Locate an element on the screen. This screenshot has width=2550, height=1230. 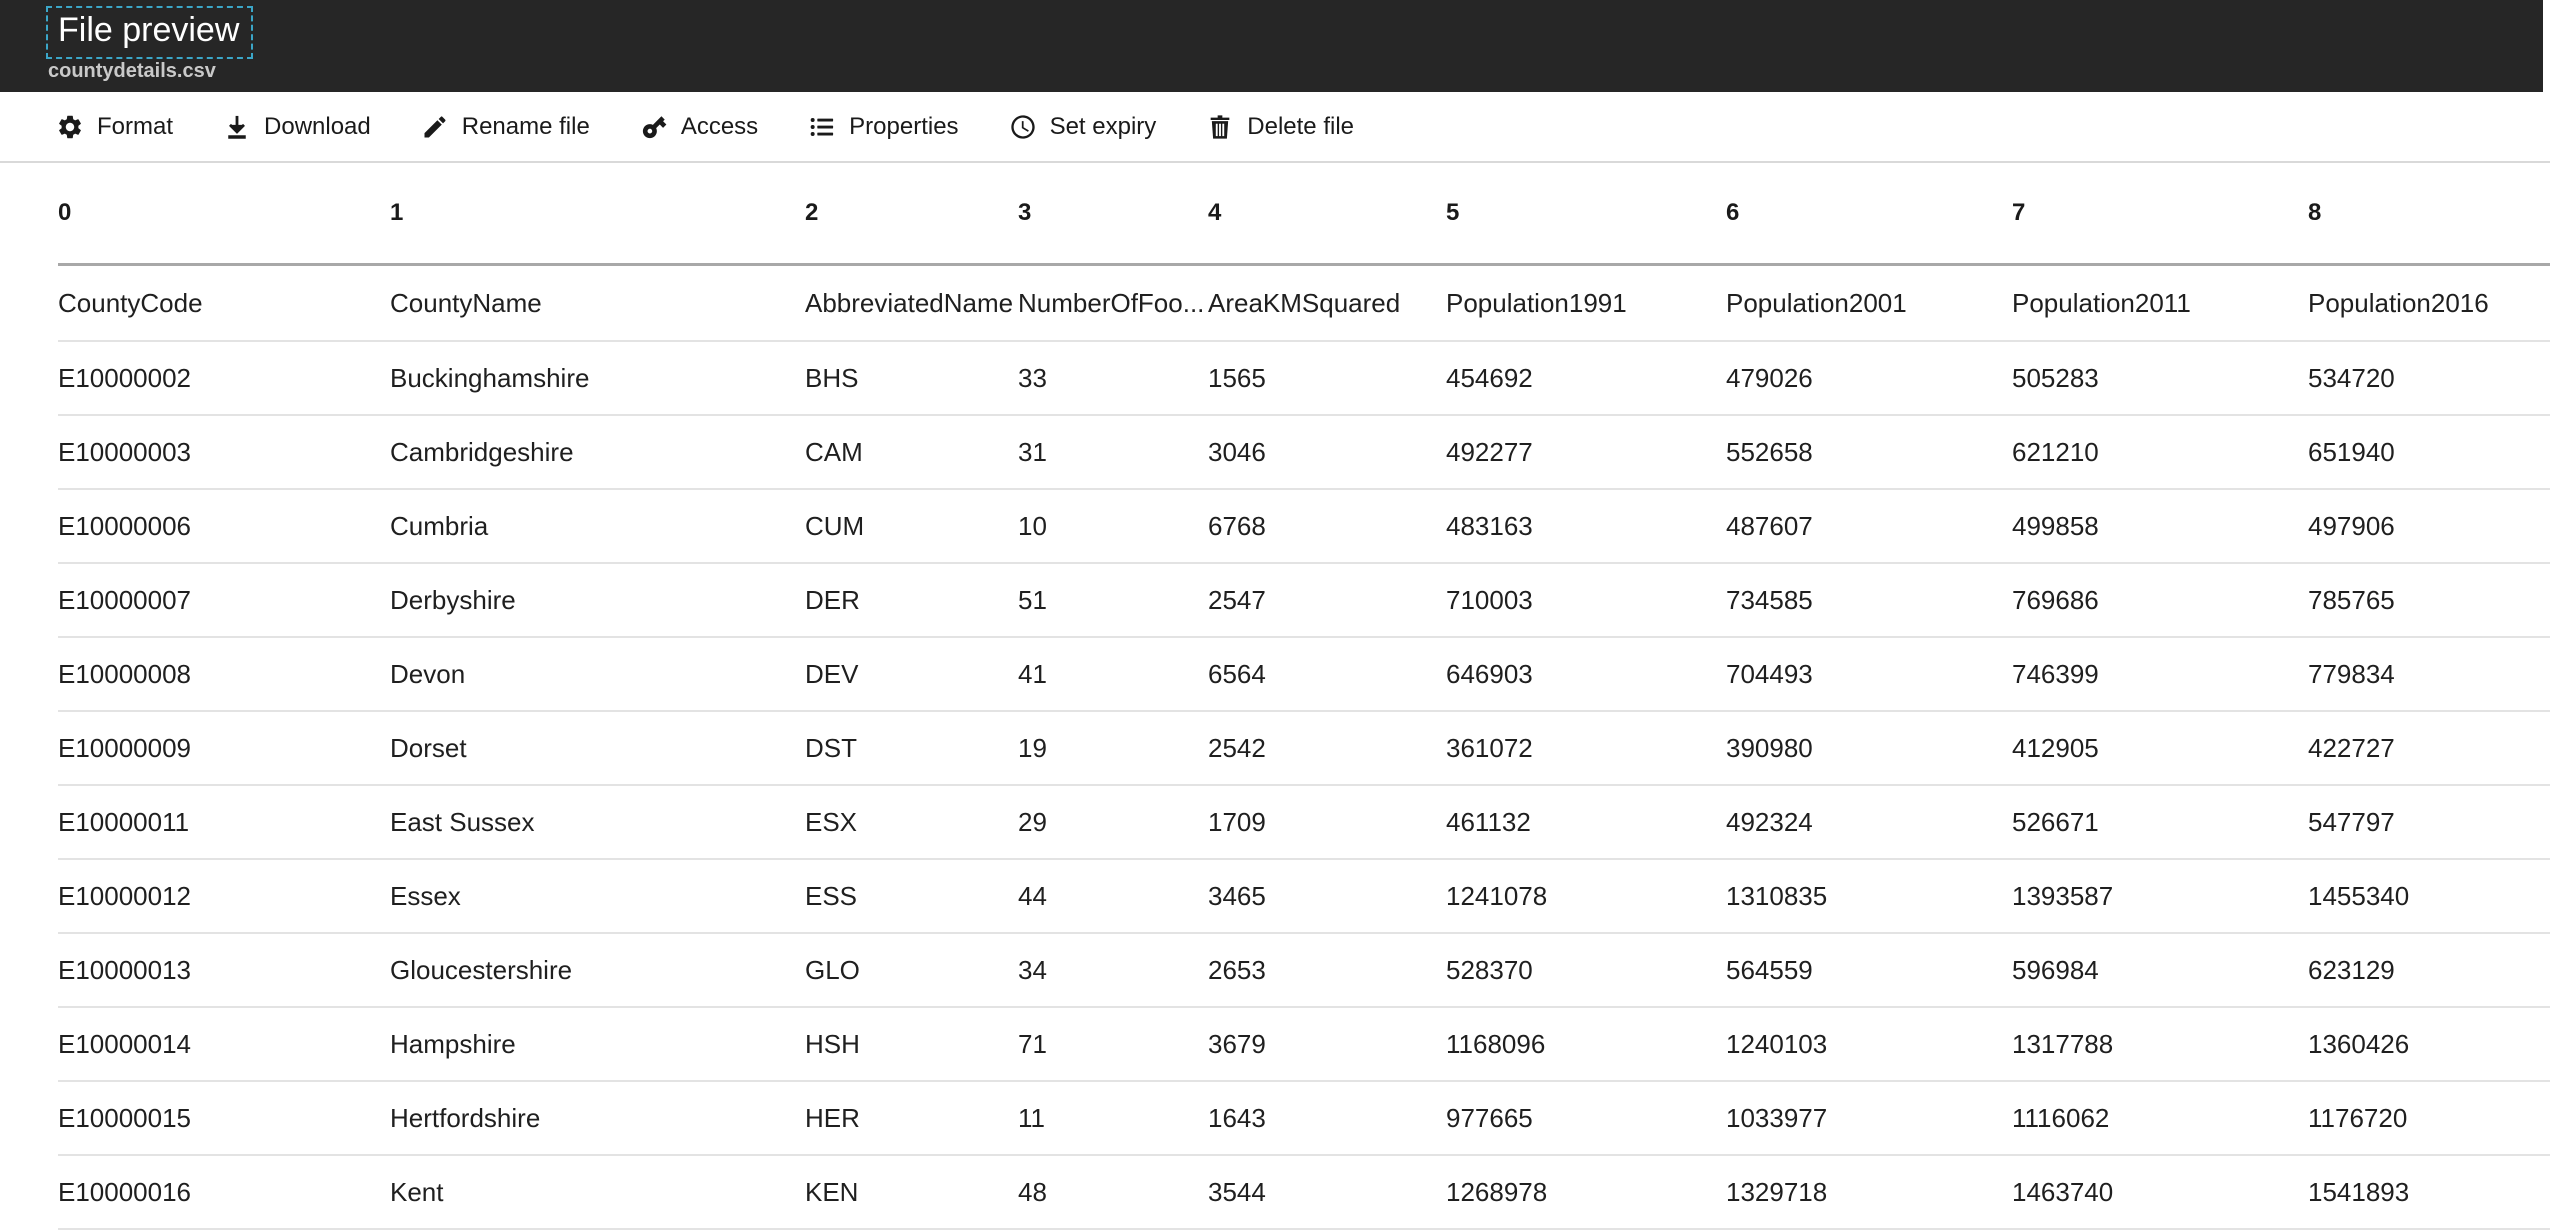
cell: 390980 is located at coordinates (1869, 748).